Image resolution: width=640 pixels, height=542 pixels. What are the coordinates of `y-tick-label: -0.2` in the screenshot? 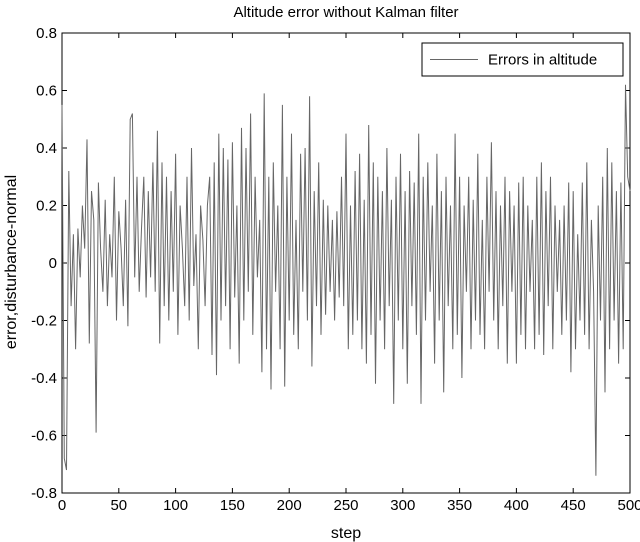 It's located at (44, 321).